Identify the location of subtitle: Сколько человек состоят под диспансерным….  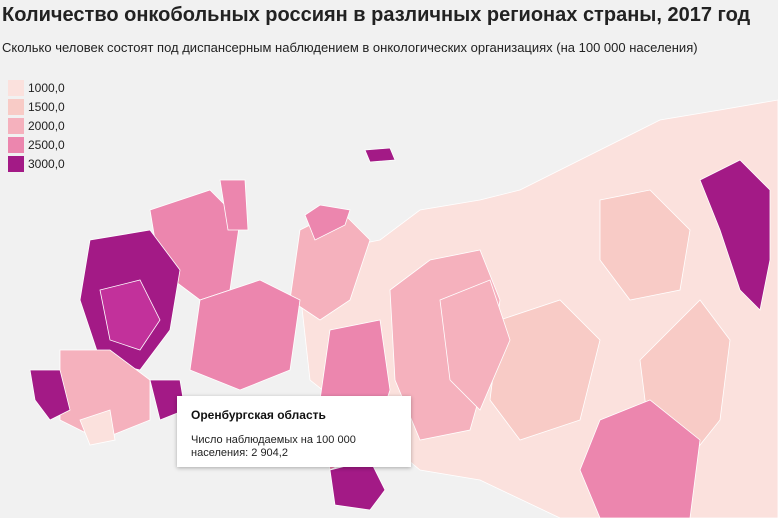
(350, 47).